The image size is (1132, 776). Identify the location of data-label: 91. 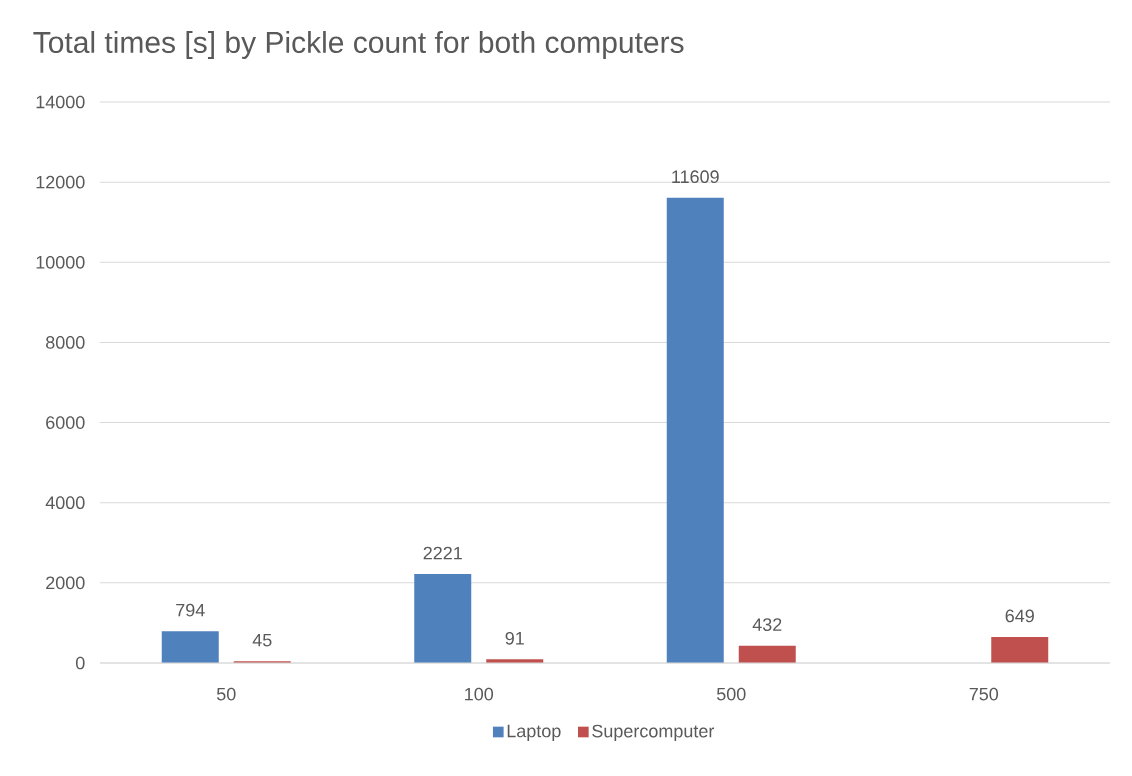
(514, 638).